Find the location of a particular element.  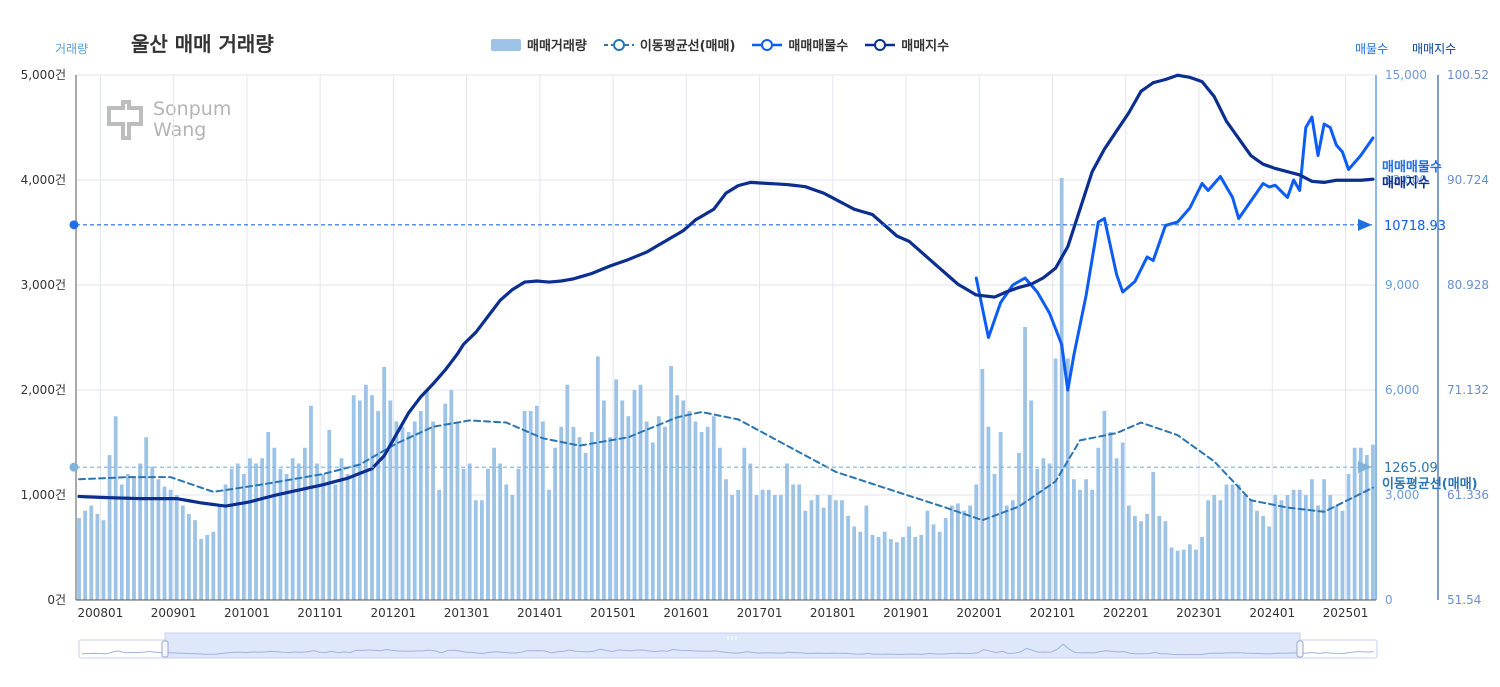

series-line-right1 is located at coordinates (1174, 253).